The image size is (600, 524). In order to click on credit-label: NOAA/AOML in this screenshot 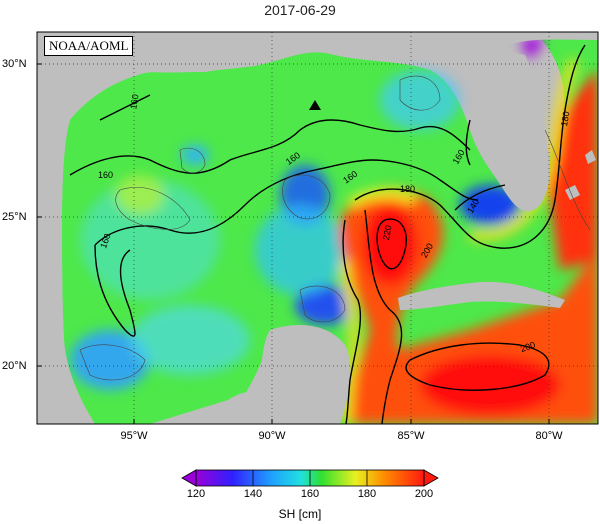, I will do `click(89, 46)`.